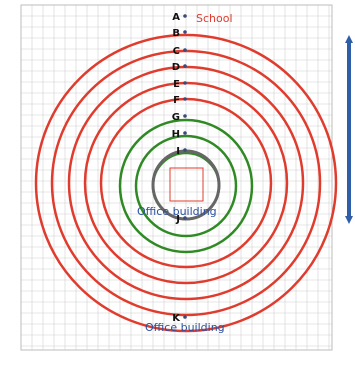 The image size is (355, 366). What do you see at coordinates (185, 133) in the screenshot?
I see `point-h` at bounding box center [185, 133].